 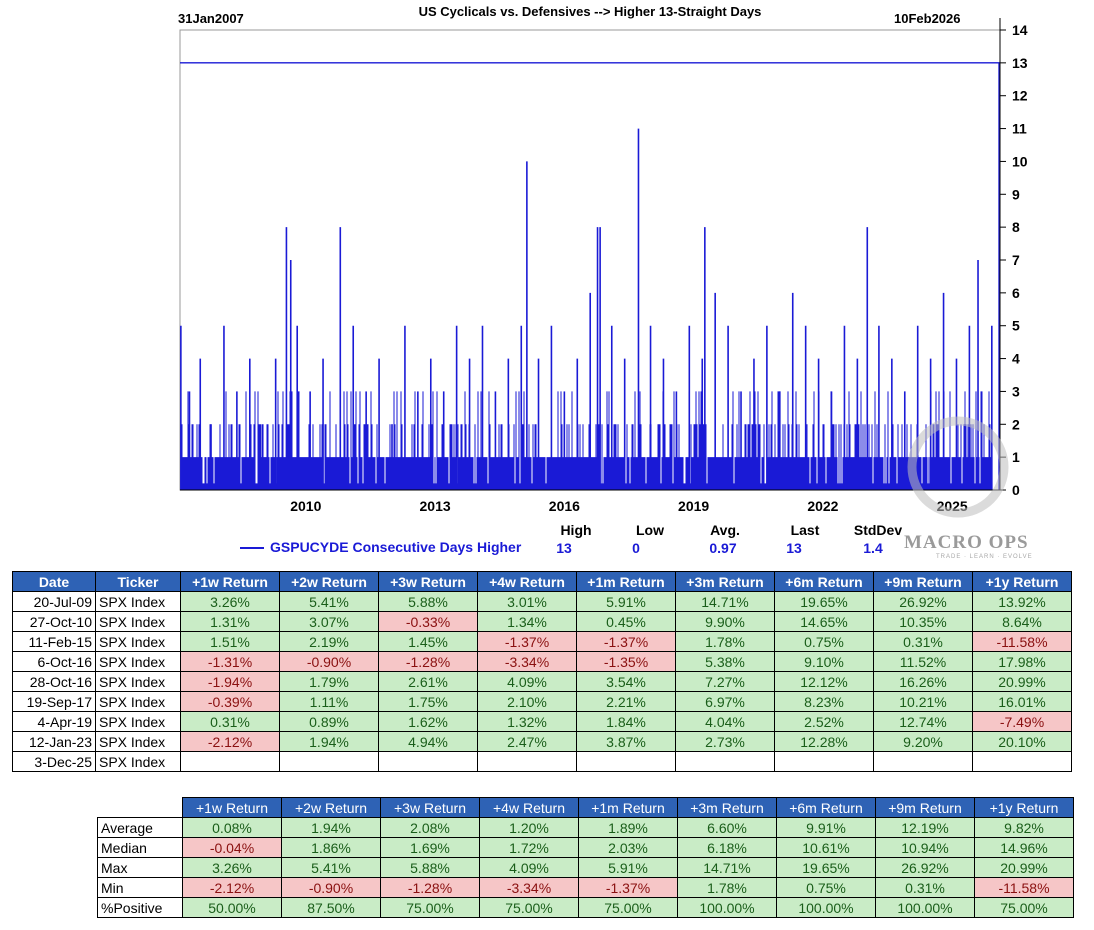 I want to click on return-cell: 19.65%, so click(x=824, y=601).